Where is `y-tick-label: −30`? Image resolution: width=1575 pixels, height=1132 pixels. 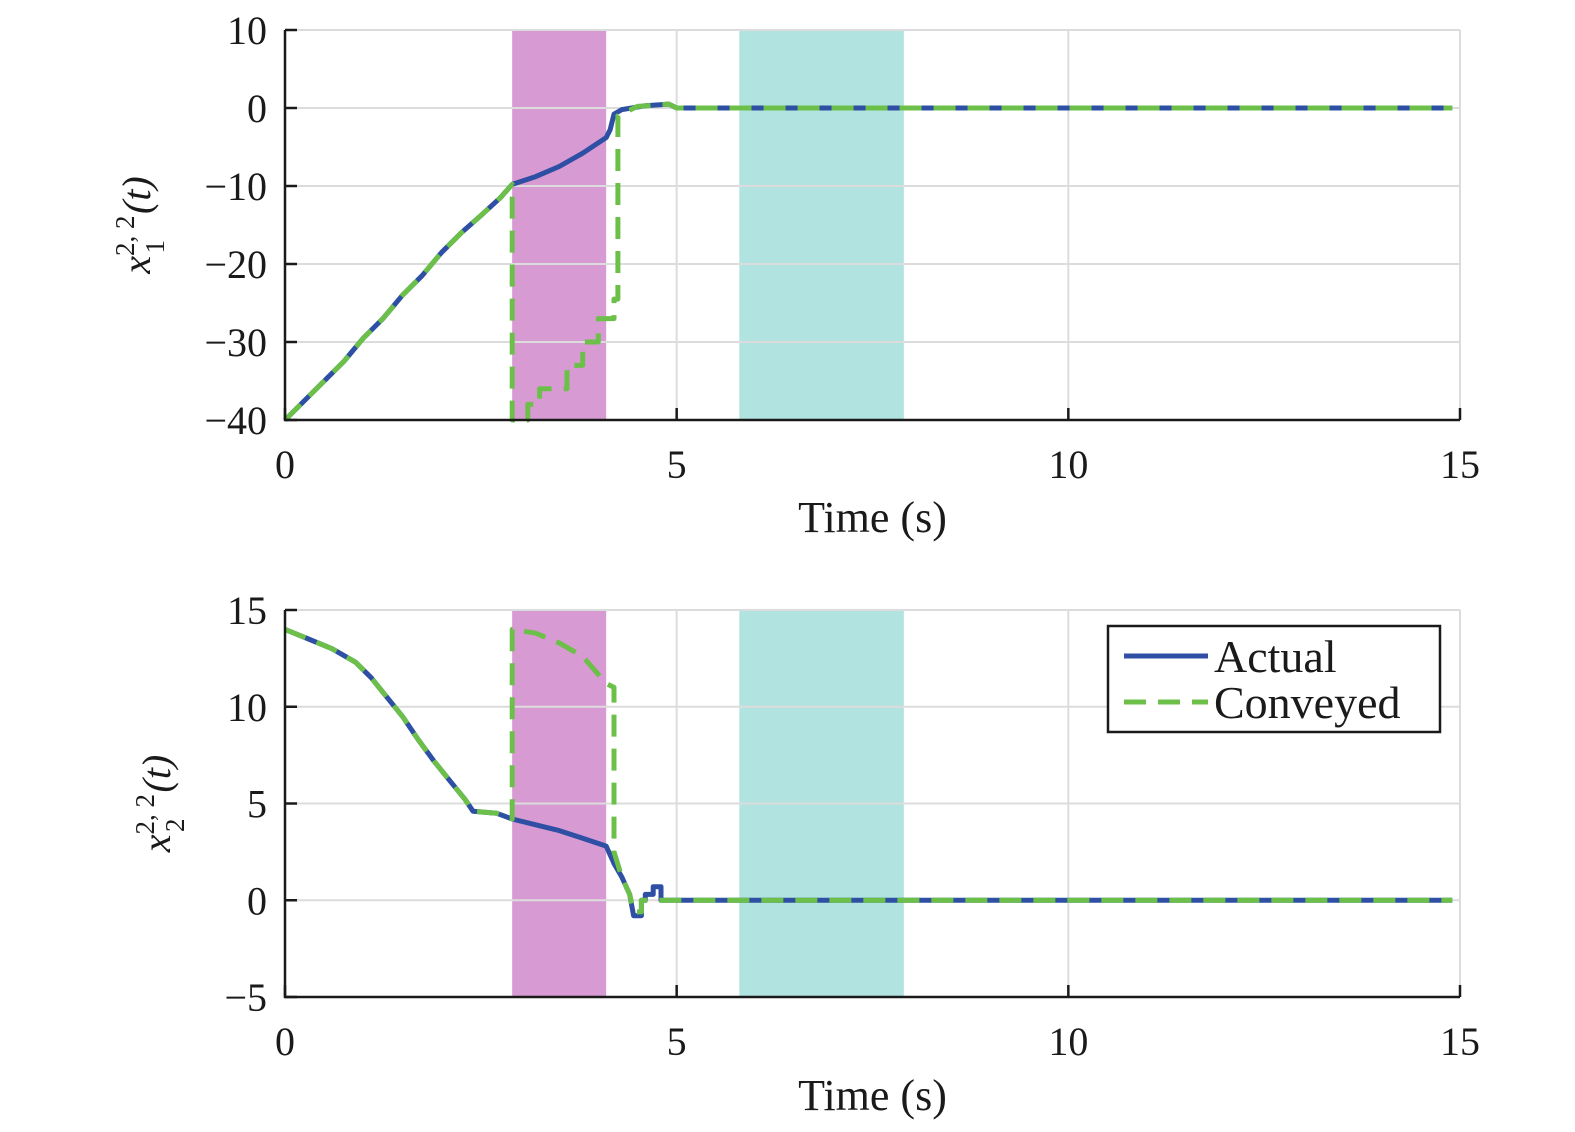 y-tick-label: −30 is located at coordinates (235, 342).